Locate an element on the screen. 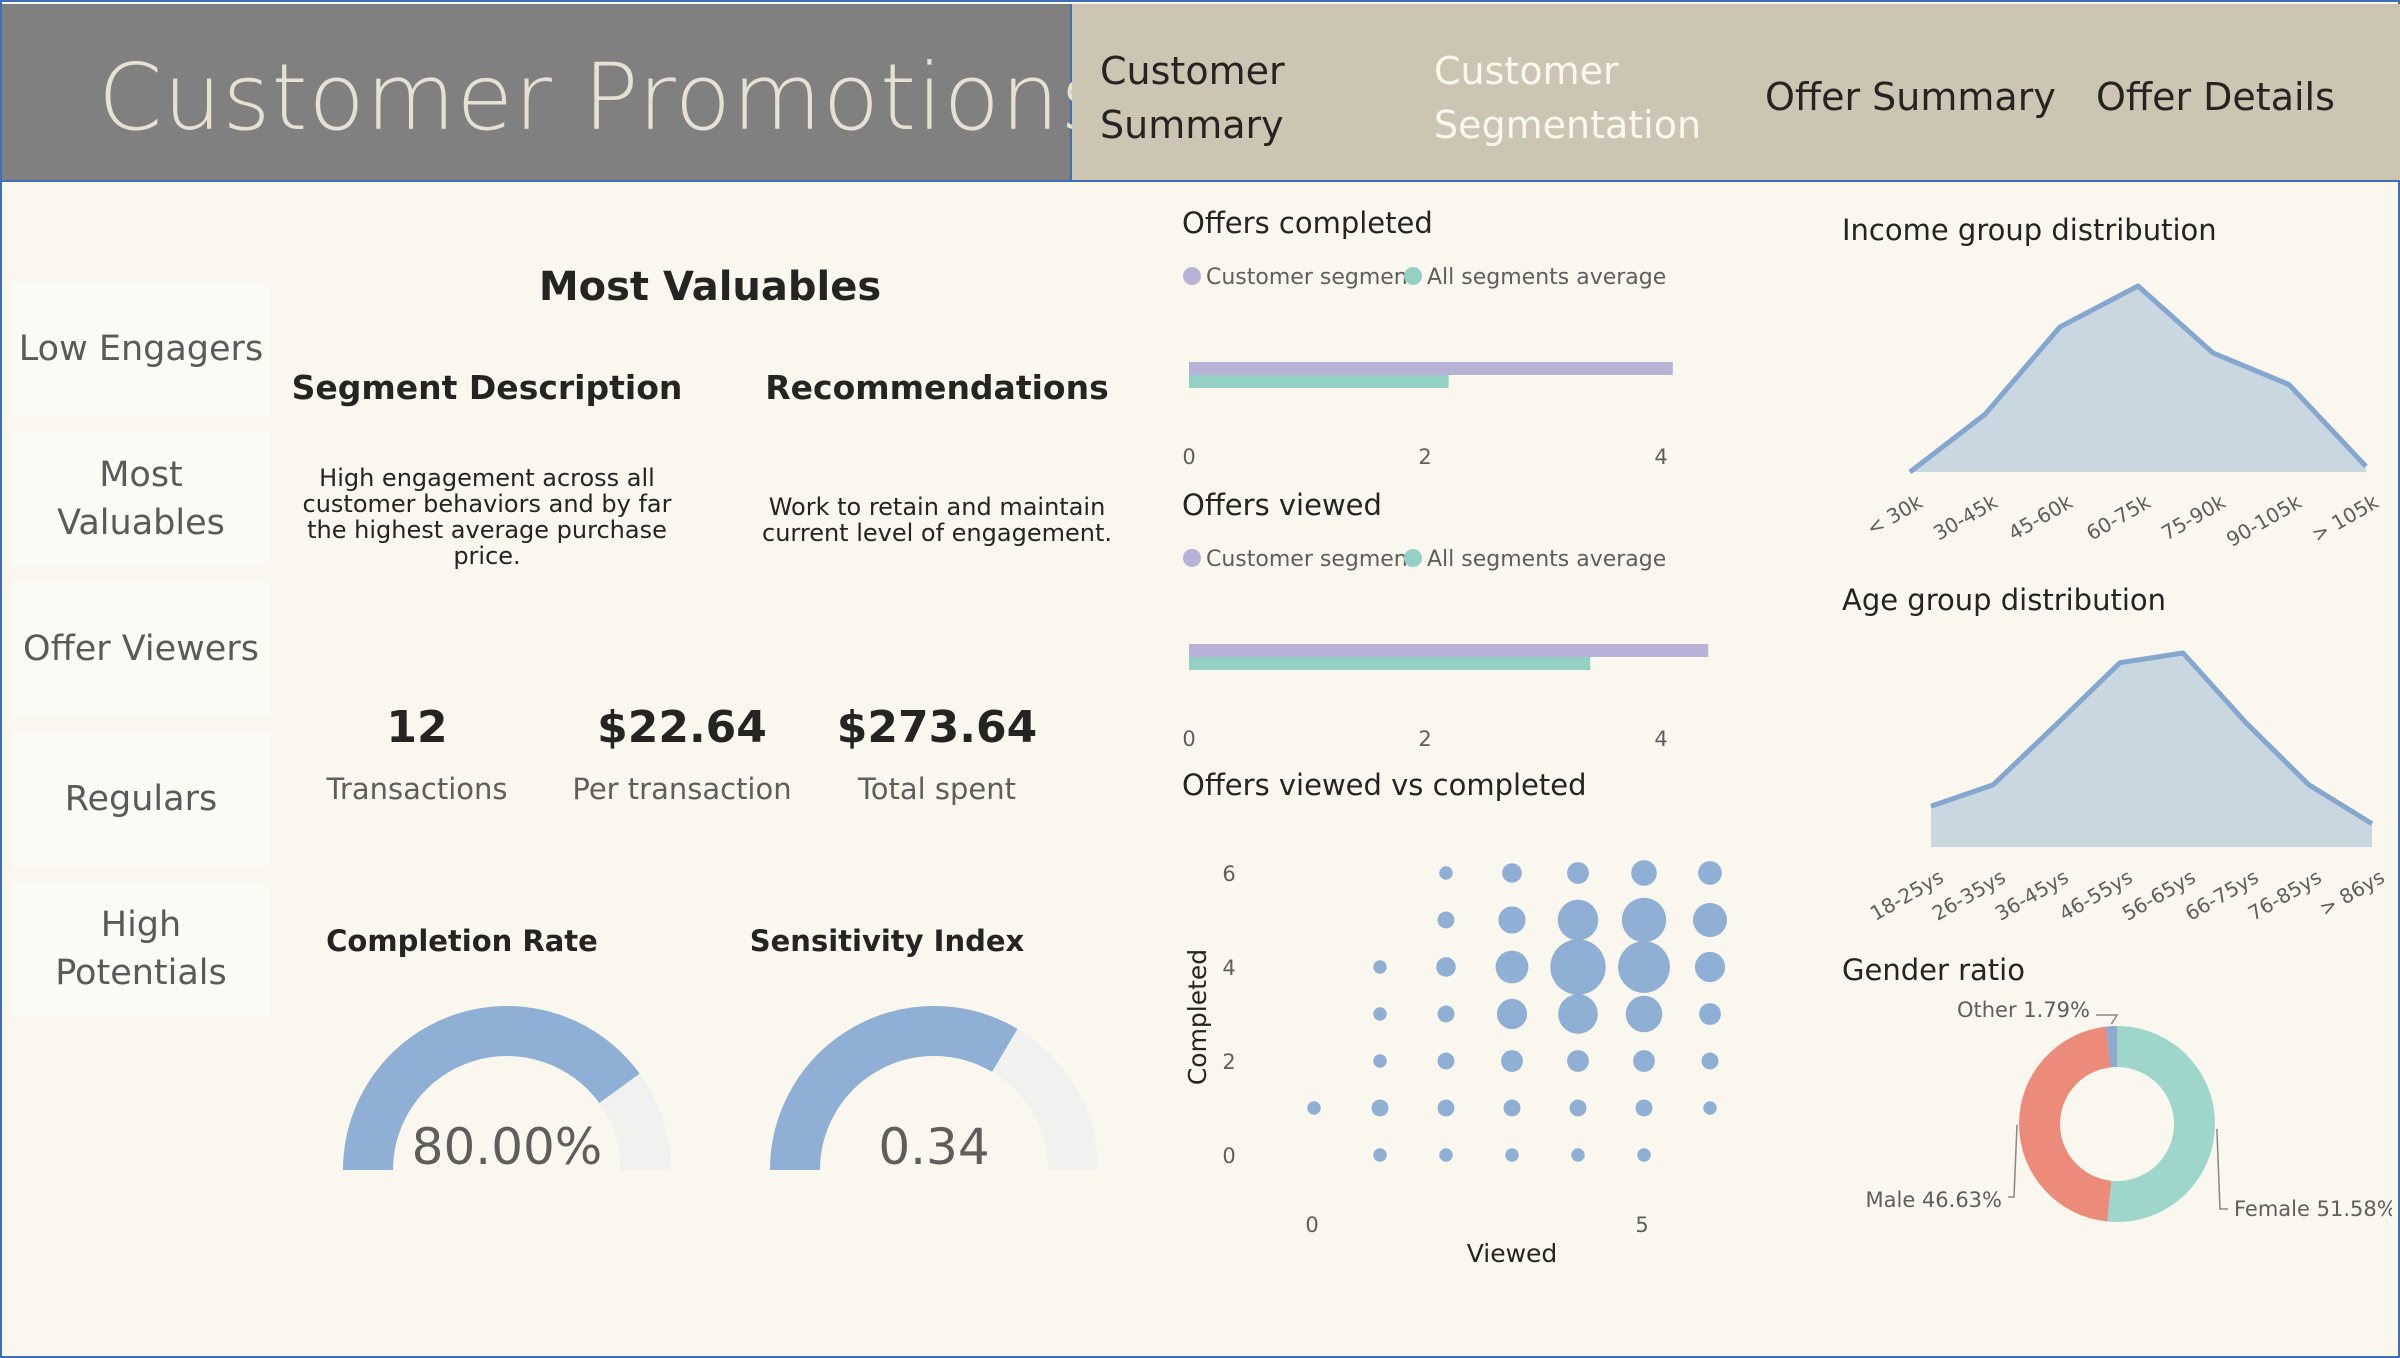 This screenshot has height=1358, width=2400. description-line-4: price. is located at coordinates (487, 556).